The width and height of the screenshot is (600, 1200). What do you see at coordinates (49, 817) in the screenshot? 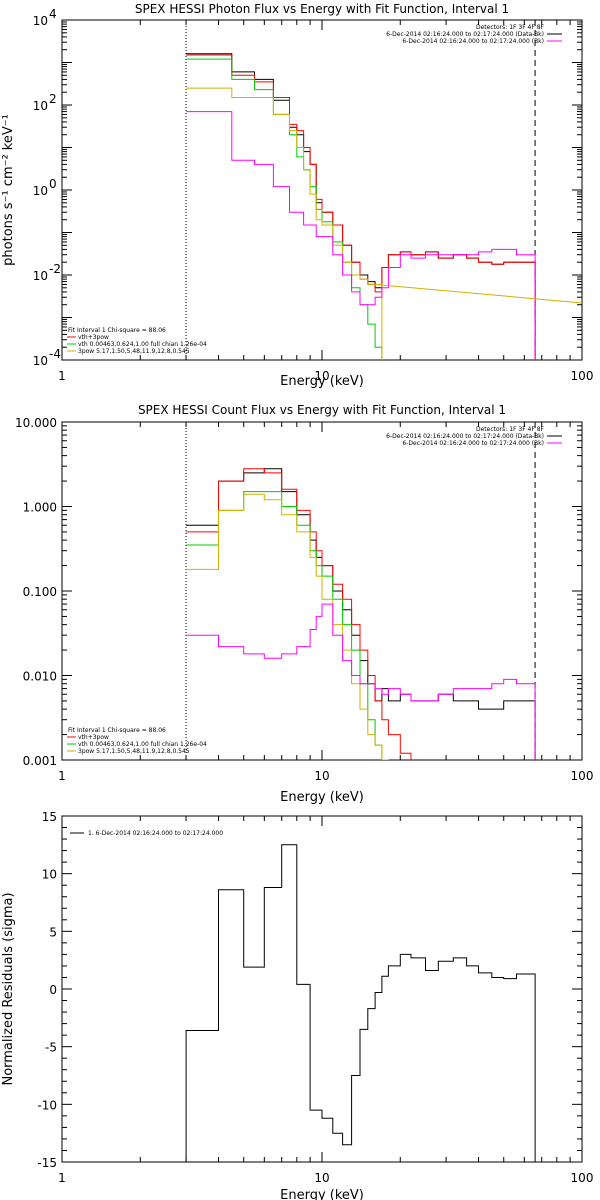
I see `y-tick-label: 15` at bounding box center [49, 817].